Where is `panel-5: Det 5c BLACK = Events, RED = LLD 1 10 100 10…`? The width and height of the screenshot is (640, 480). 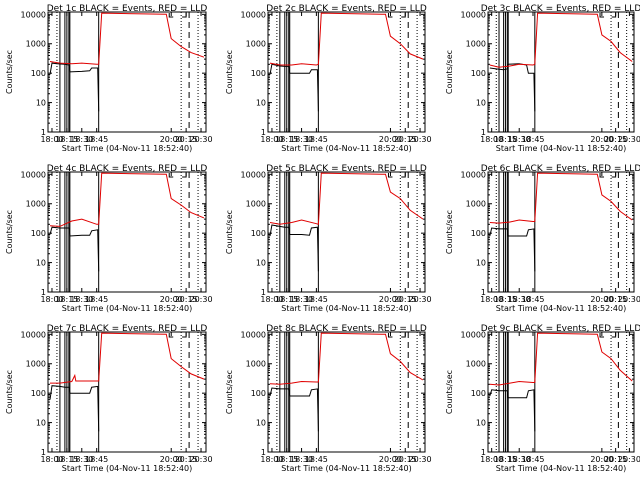
panel-5: Det 5c BLACK = Events, RED = LLD 1 10 100 10… is located at coordinates (328, 238).